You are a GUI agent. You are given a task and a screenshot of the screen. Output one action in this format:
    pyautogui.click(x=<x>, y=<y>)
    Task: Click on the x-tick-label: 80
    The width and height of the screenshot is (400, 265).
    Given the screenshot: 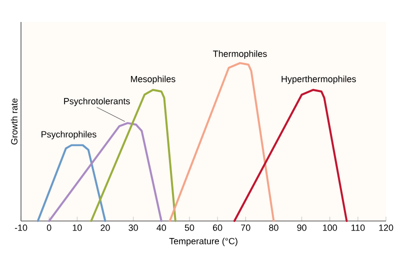 What is the action you would take?
    pyautogui.click(x=273, y=227)
    